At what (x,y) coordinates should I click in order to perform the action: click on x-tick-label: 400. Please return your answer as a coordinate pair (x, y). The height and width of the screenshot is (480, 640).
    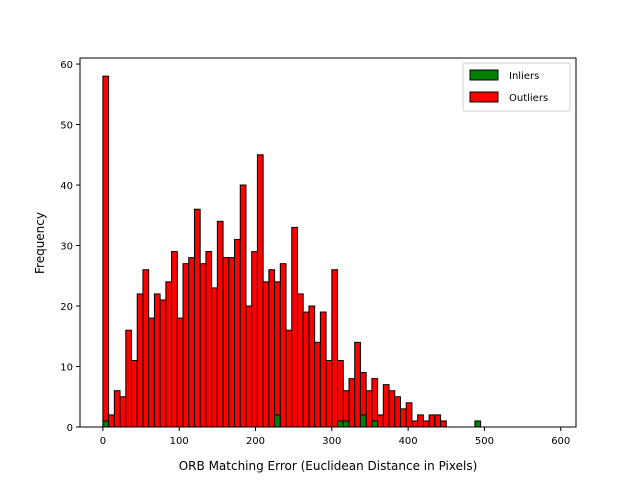
    Looking at the image, I should click on (408, 441).